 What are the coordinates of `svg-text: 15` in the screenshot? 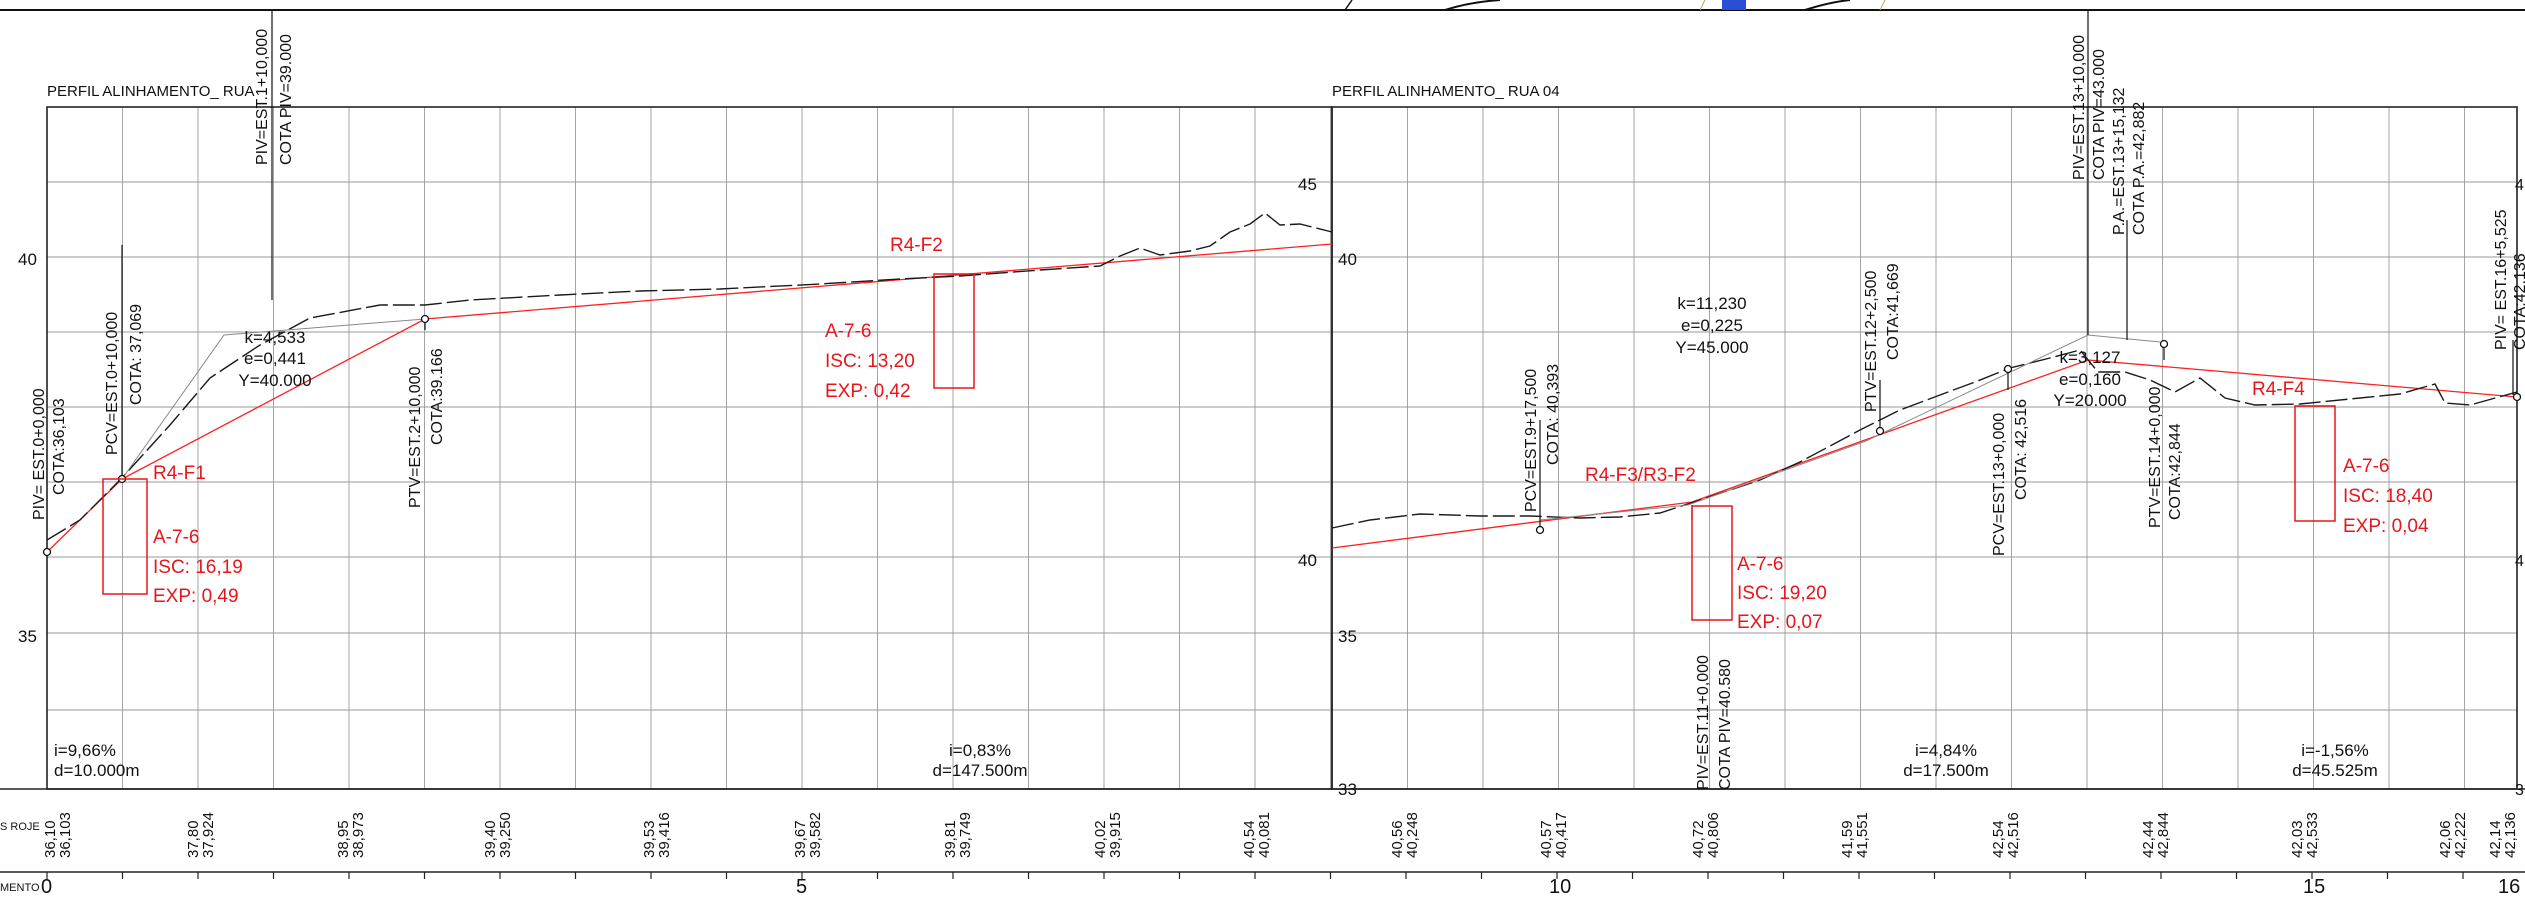 It's located at (2314, 887).